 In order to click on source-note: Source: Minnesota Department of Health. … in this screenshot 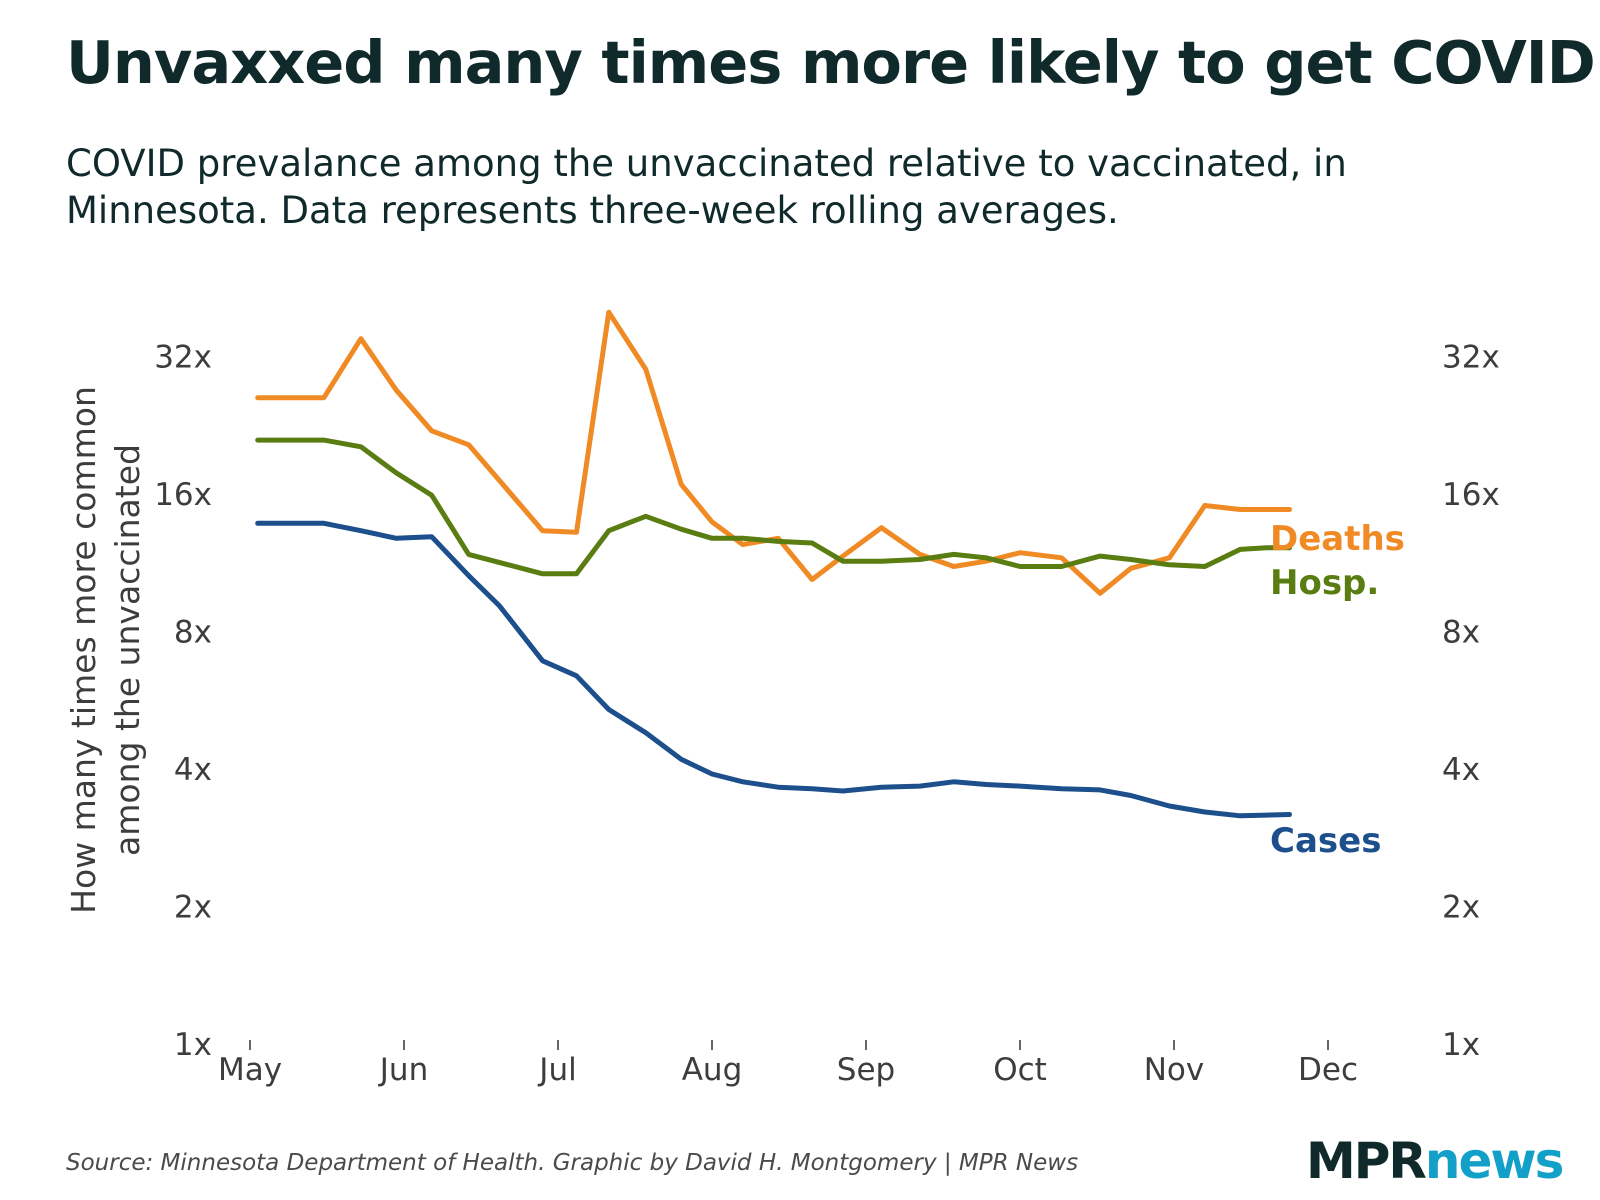, I will do `click(572, 1163)`.